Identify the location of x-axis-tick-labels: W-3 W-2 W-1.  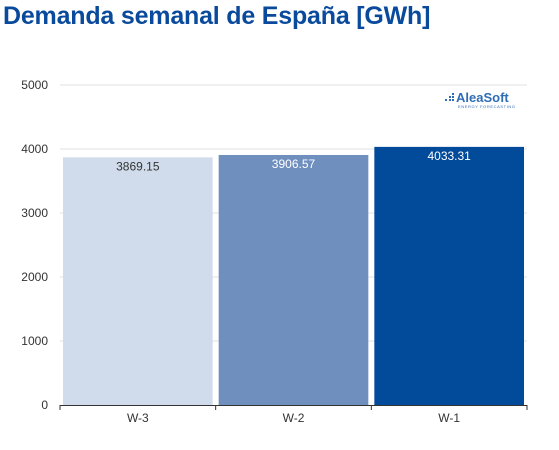
(293, 418).